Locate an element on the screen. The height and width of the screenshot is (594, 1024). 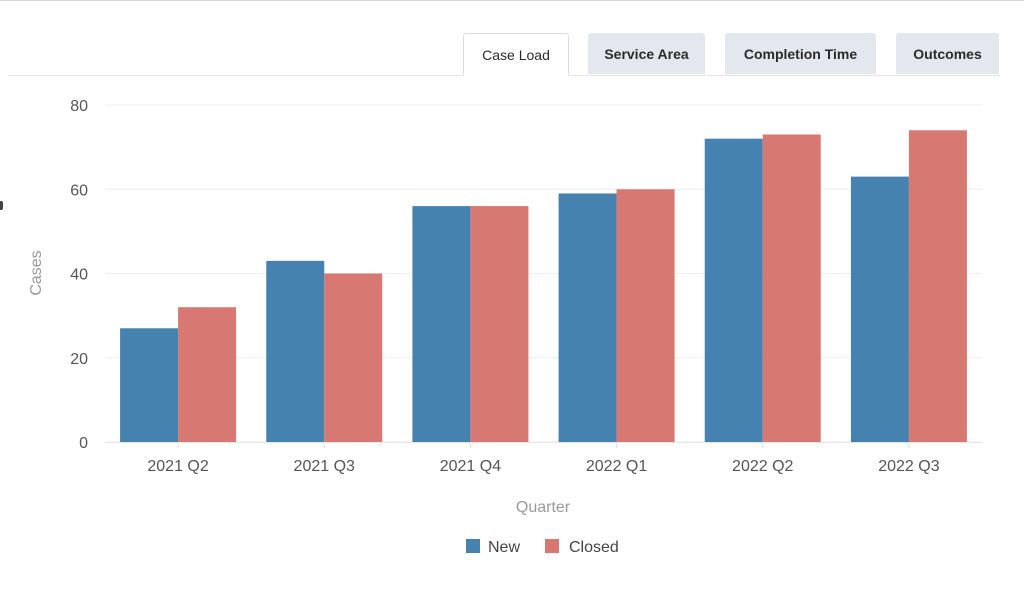
bar-new-2021-q2 is located at coordinates (149, 385).